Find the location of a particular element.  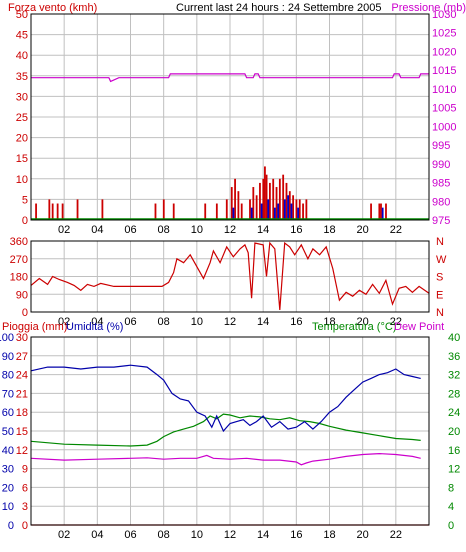

rain-tick-label: 18 is located at coordinates (22, 413).